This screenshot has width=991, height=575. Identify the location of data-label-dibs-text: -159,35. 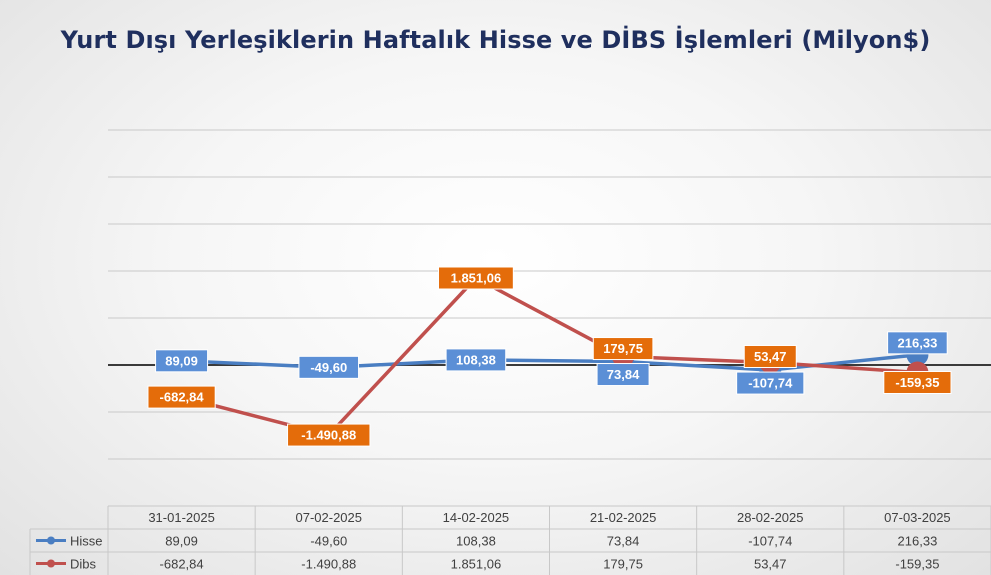
(917, 382).